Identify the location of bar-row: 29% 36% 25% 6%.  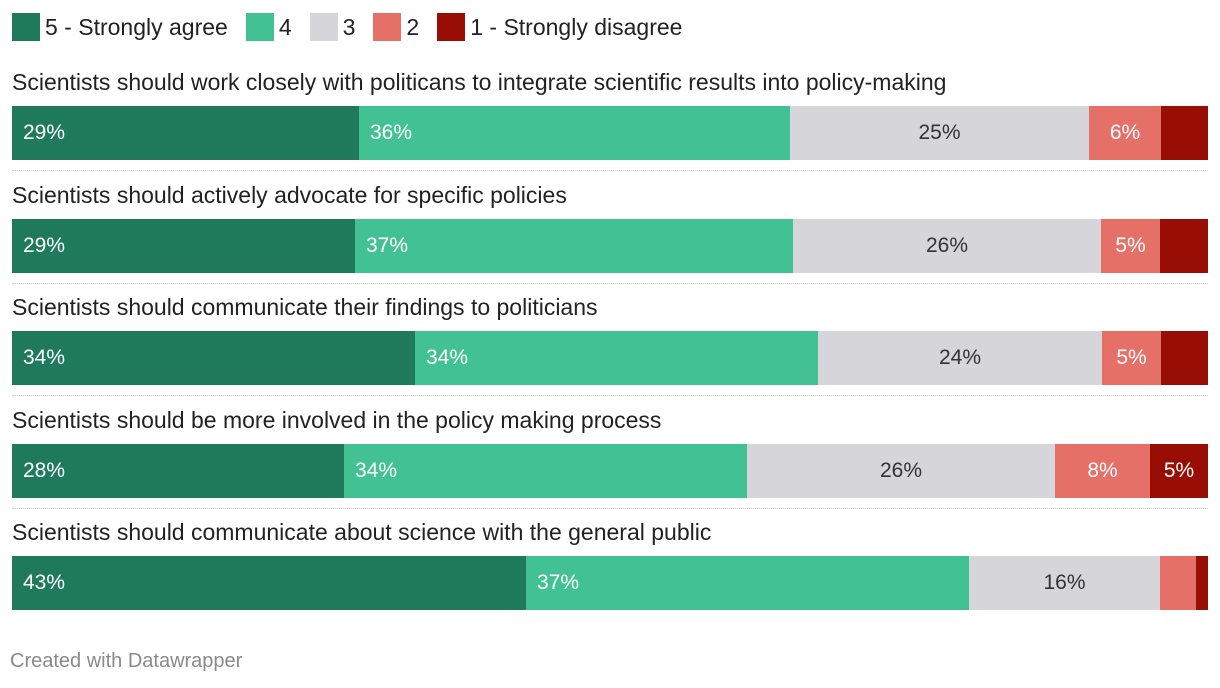
(610, 133).